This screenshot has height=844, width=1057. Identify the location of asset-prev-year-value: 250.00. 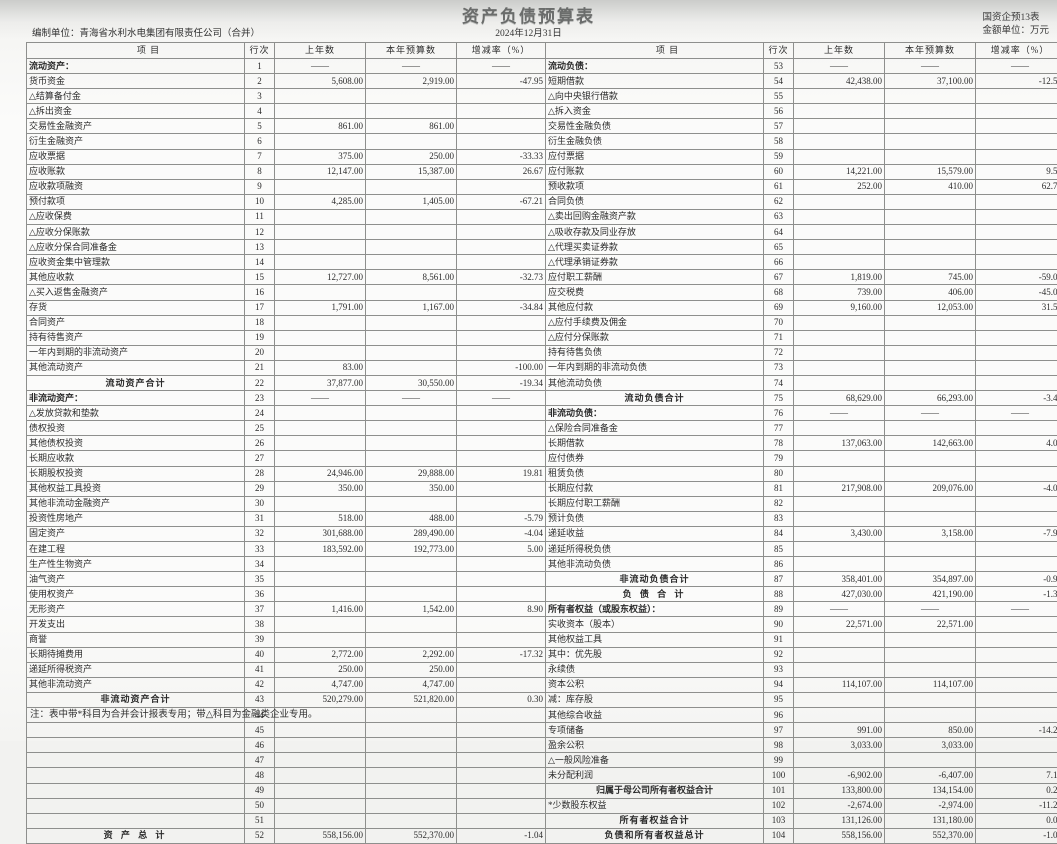
(320, 669).